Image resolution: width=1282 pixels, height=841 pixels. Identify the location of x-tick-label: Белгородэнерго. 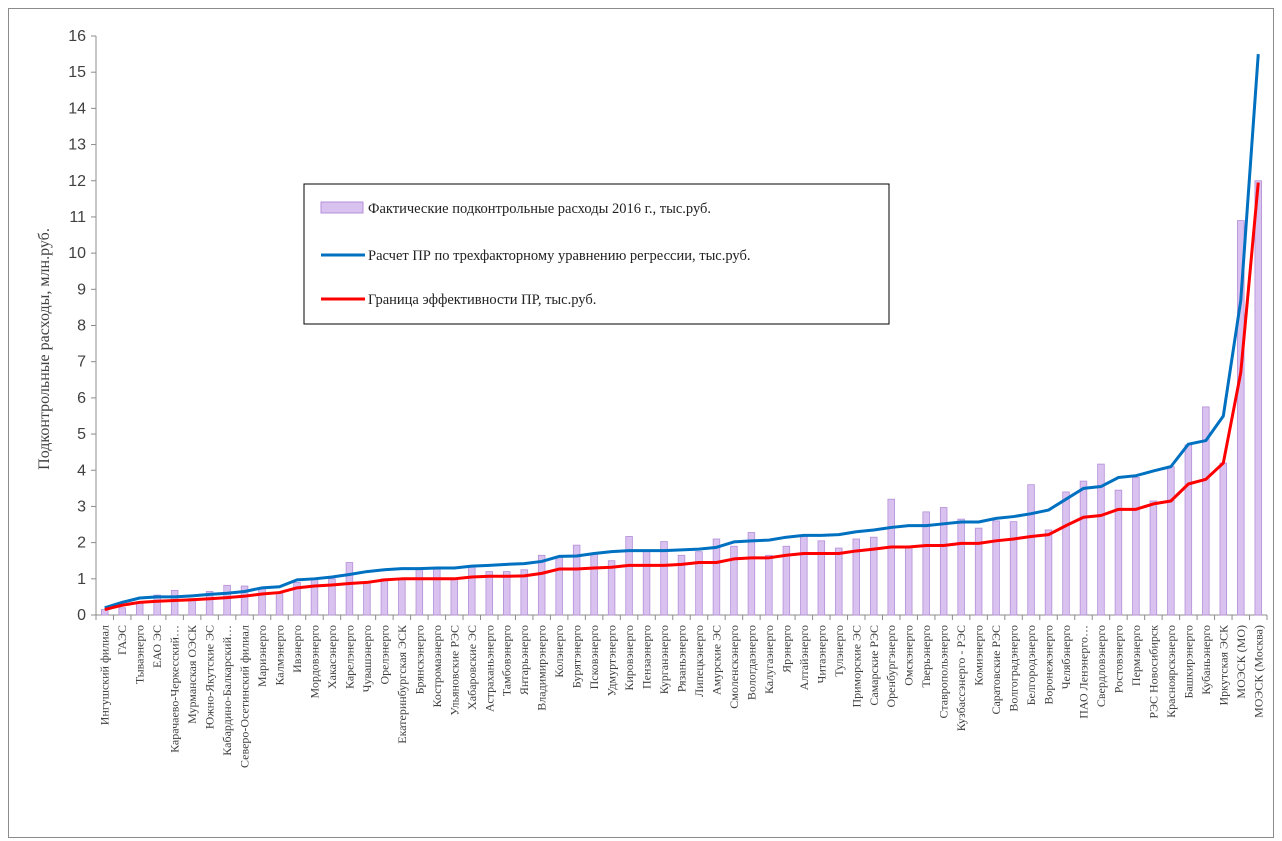
(1031, 665).